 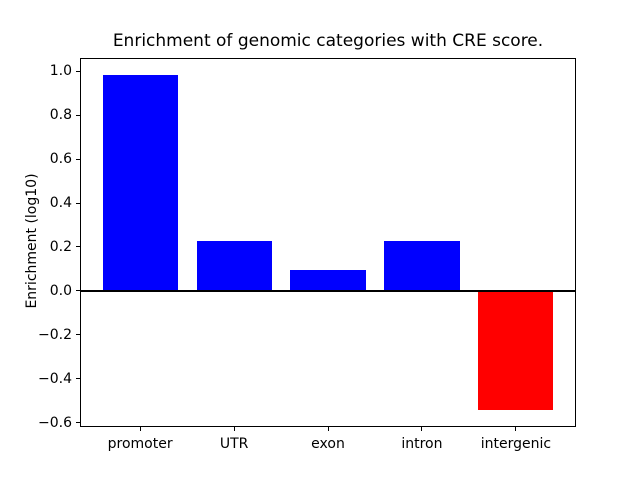 What do you see at coordinates (60, 246) in the screenshot?
I see `y-tick-label: 0.2` at bounding box center [60, 246].